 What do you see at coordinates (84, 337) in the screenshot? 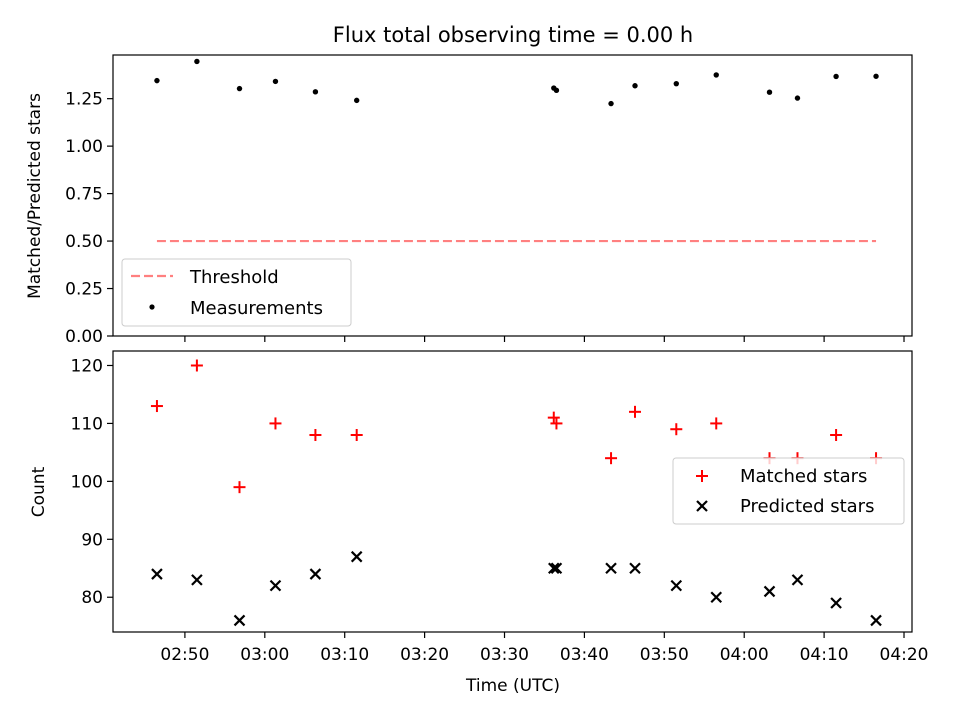
I see `top-y-tick-label: 0.00` at bounding box center [84, 337].